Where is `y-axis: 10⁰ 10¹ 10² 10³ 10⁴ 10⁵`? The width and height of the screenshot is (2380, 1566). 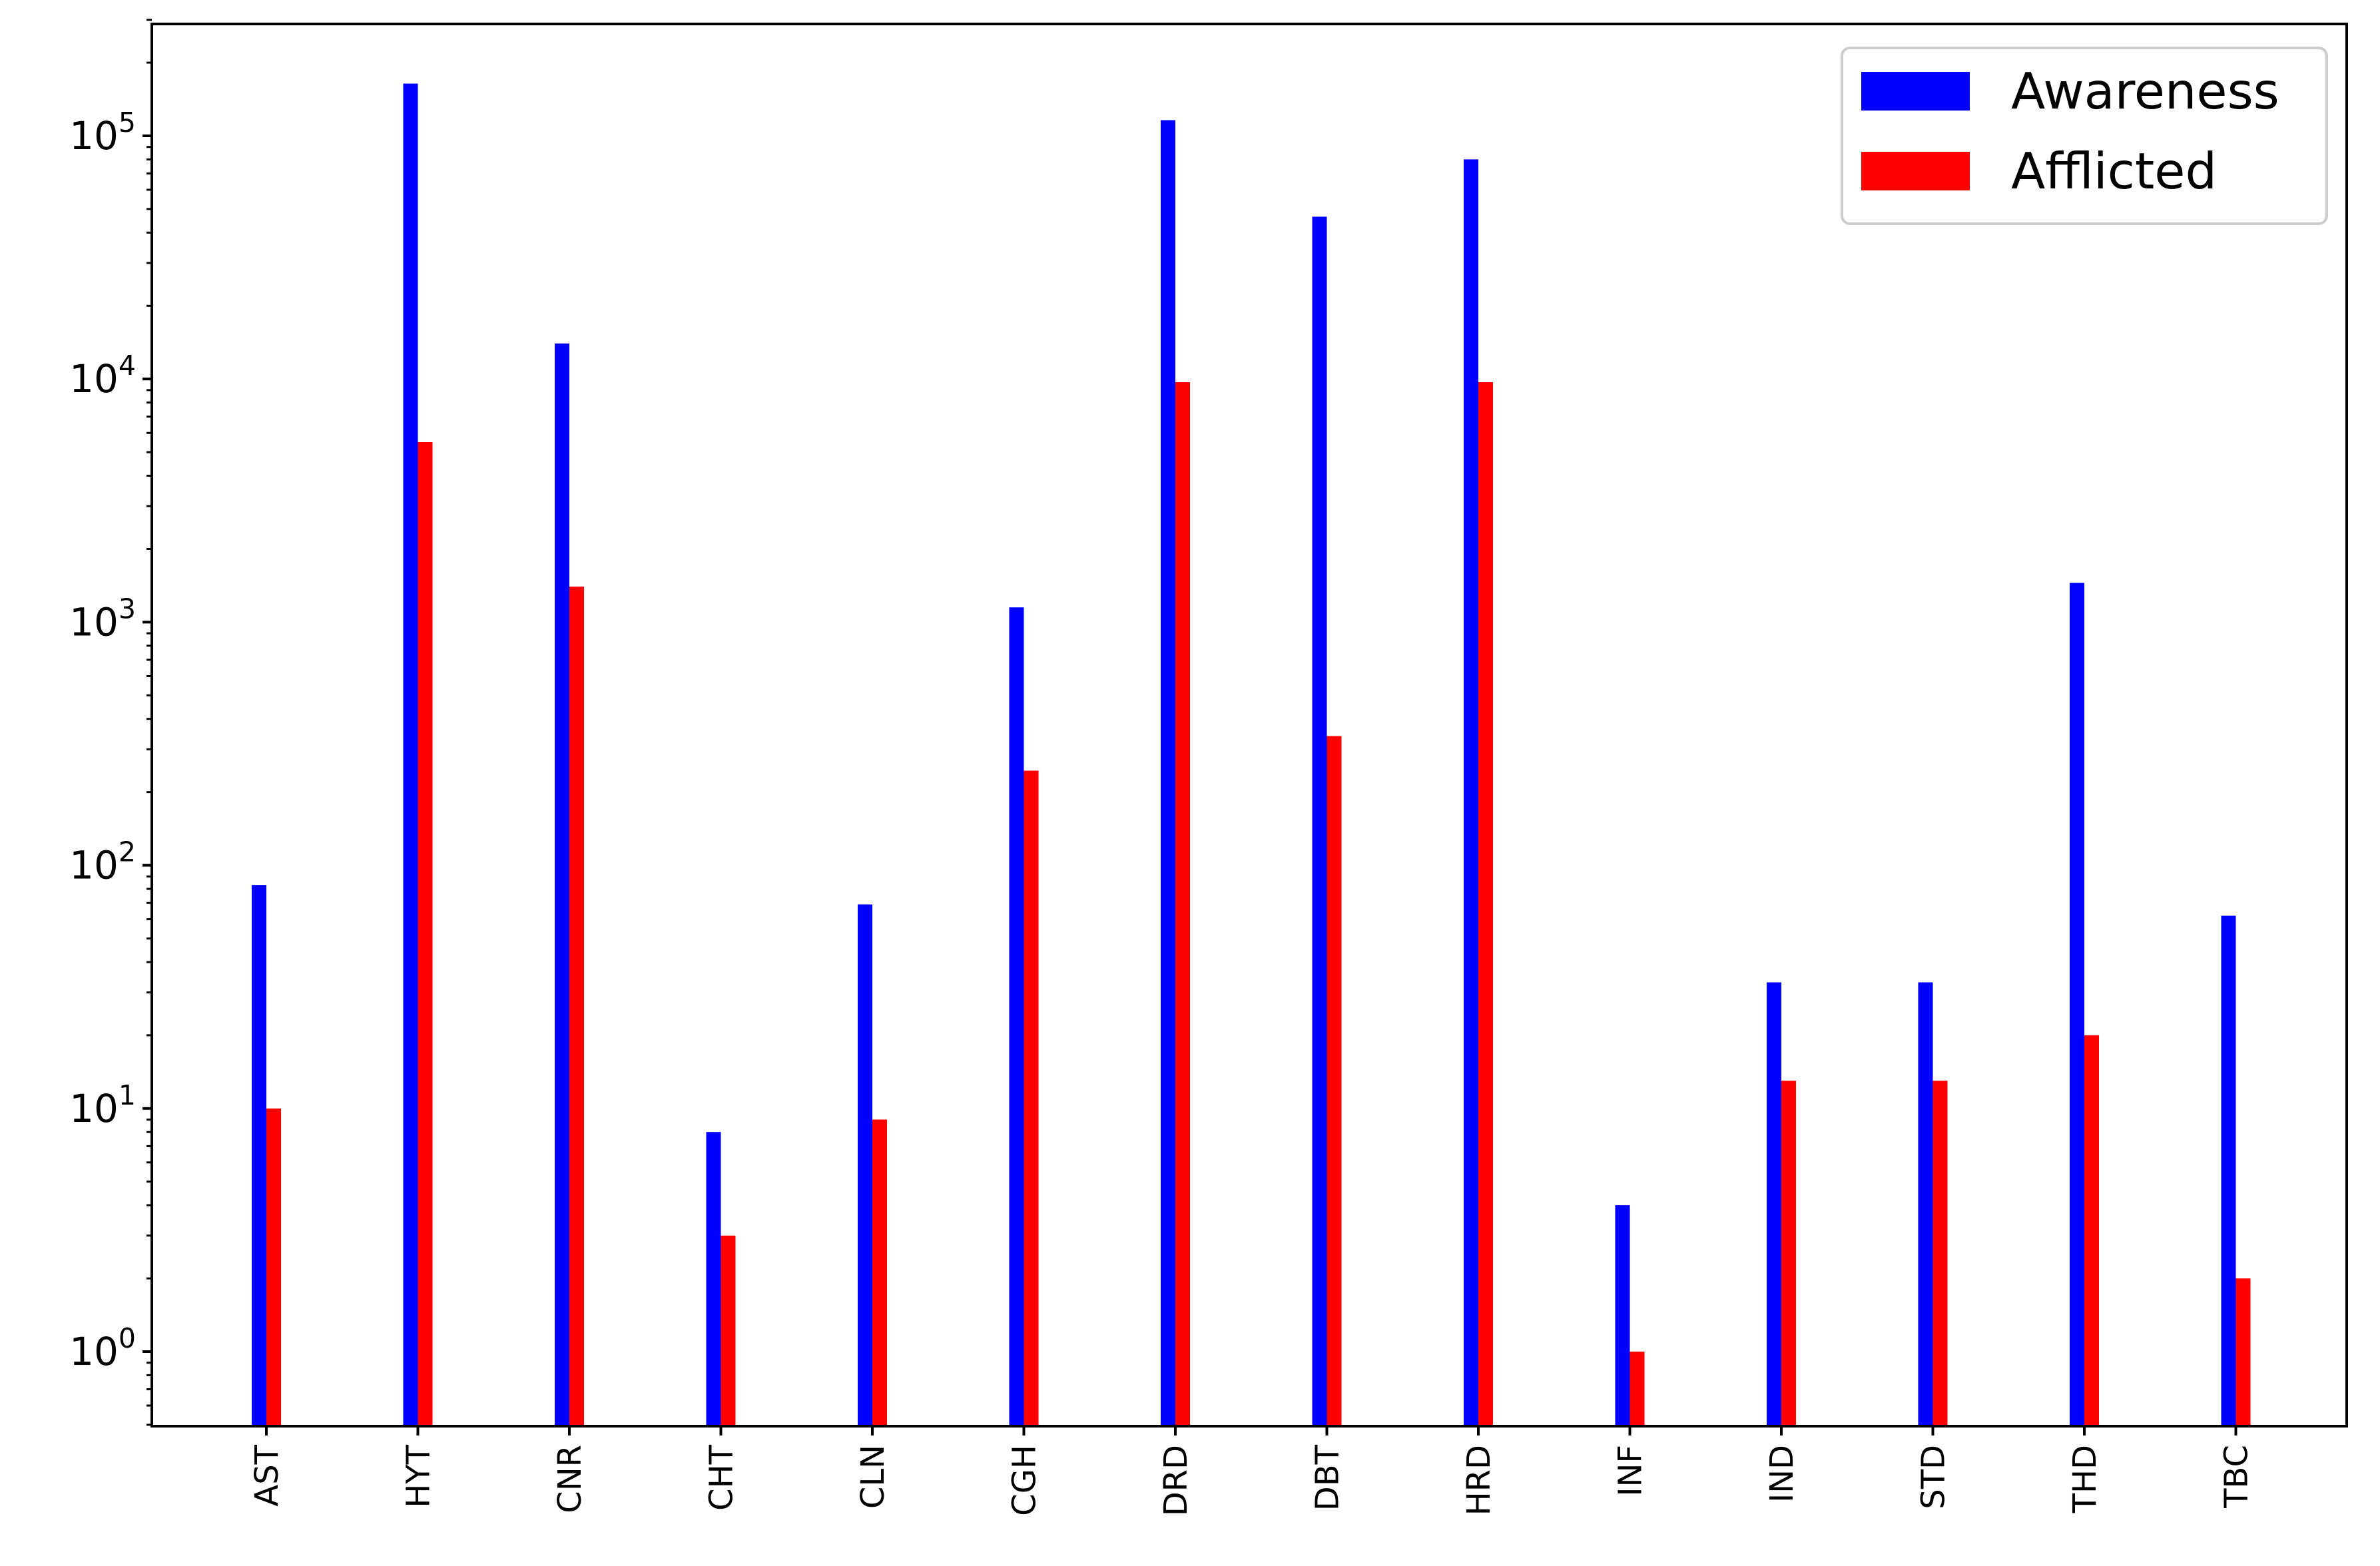
y-axis: 10⁰ 10¹ 10² 10³ 10⁴ 10⁵ is located at coordinates (110, 723).